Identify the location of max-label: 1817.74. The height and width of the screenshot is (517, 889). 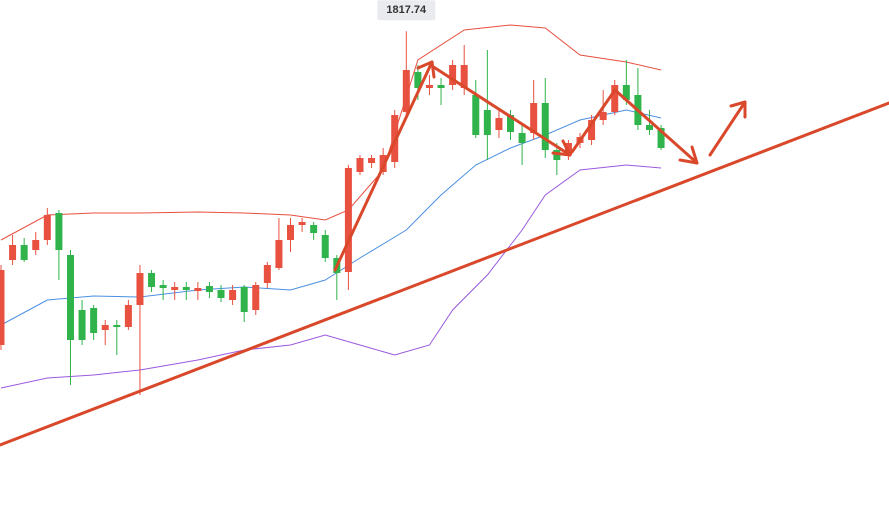
(406, 10).